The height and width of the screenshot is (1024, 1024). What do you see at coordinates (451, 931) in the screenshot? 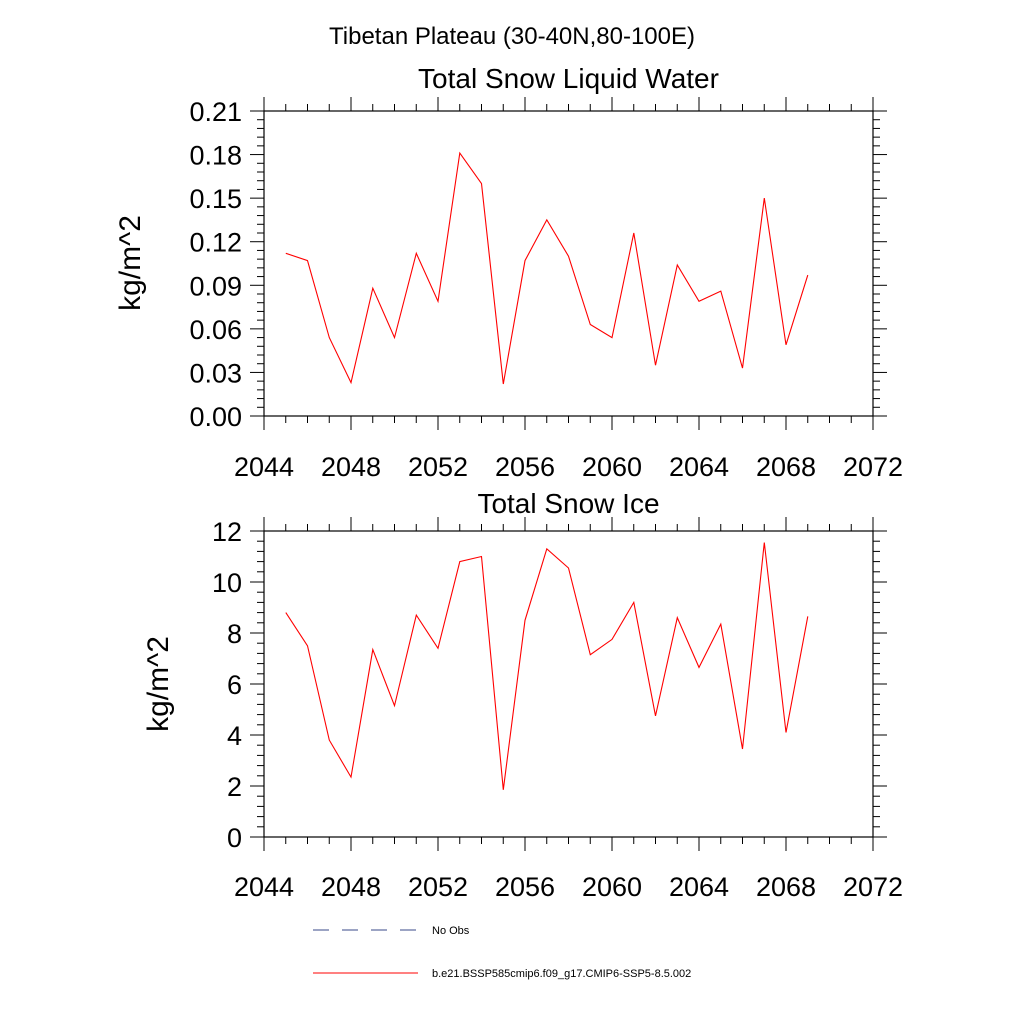
I see `legend-label-1: No Obs` at bounding box center [451, 931].